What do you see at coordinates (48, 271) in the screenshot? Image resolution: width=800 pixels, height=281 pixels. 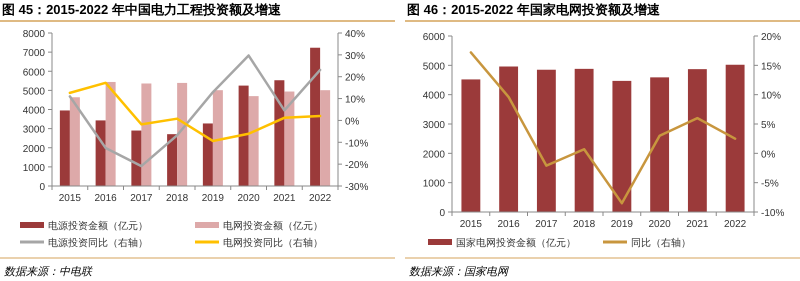 I see `source-note: 数据来源：中电联` at bounding box center [48, 271].